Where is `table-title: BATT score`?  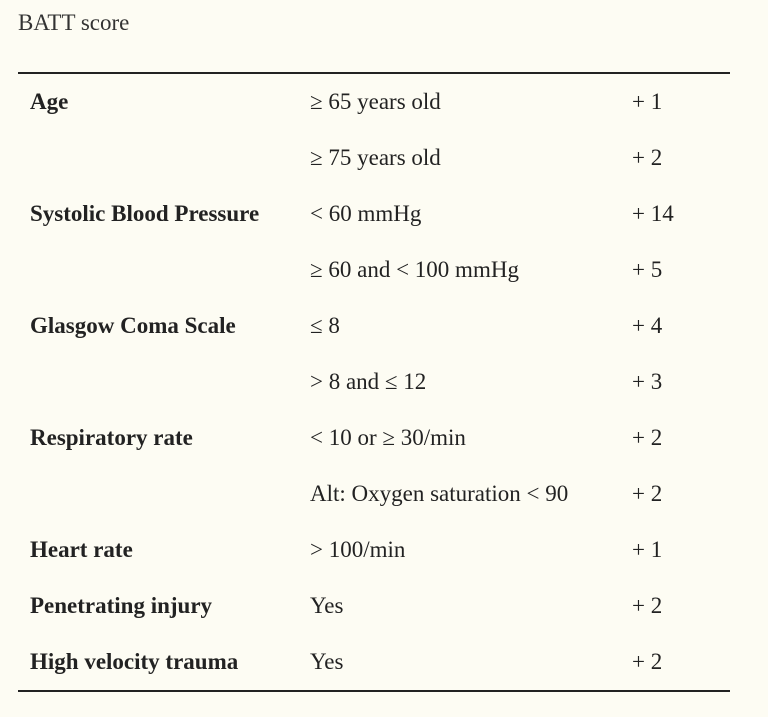
table-title: BATT score is located at coordinates (74, 22).